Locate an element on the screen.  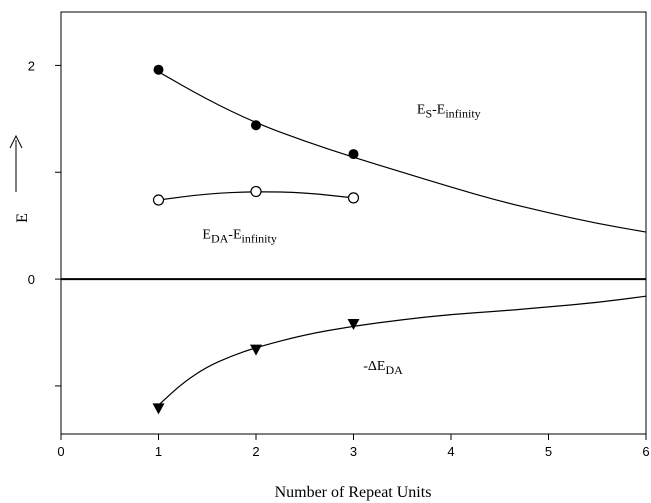
x-tick-label: 1 is located at coordinates (158, 451).